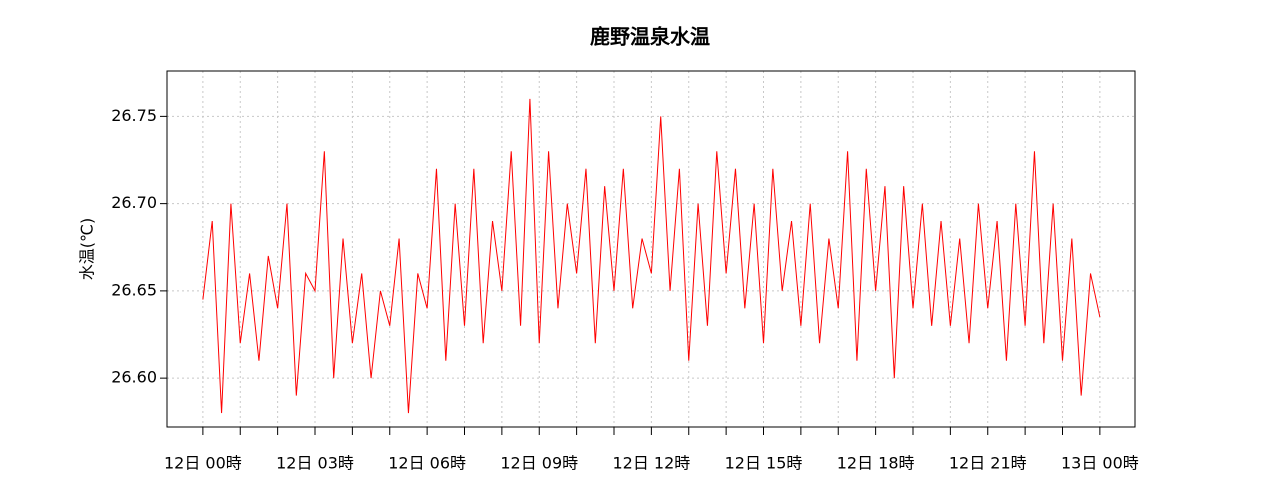 The width and height of the screenshot is (1280, 500). What do you see at coordinates (764, 463) in the screenshot?
I see `x-tick-label: 12日 15時` at bounding box center [764, 463].